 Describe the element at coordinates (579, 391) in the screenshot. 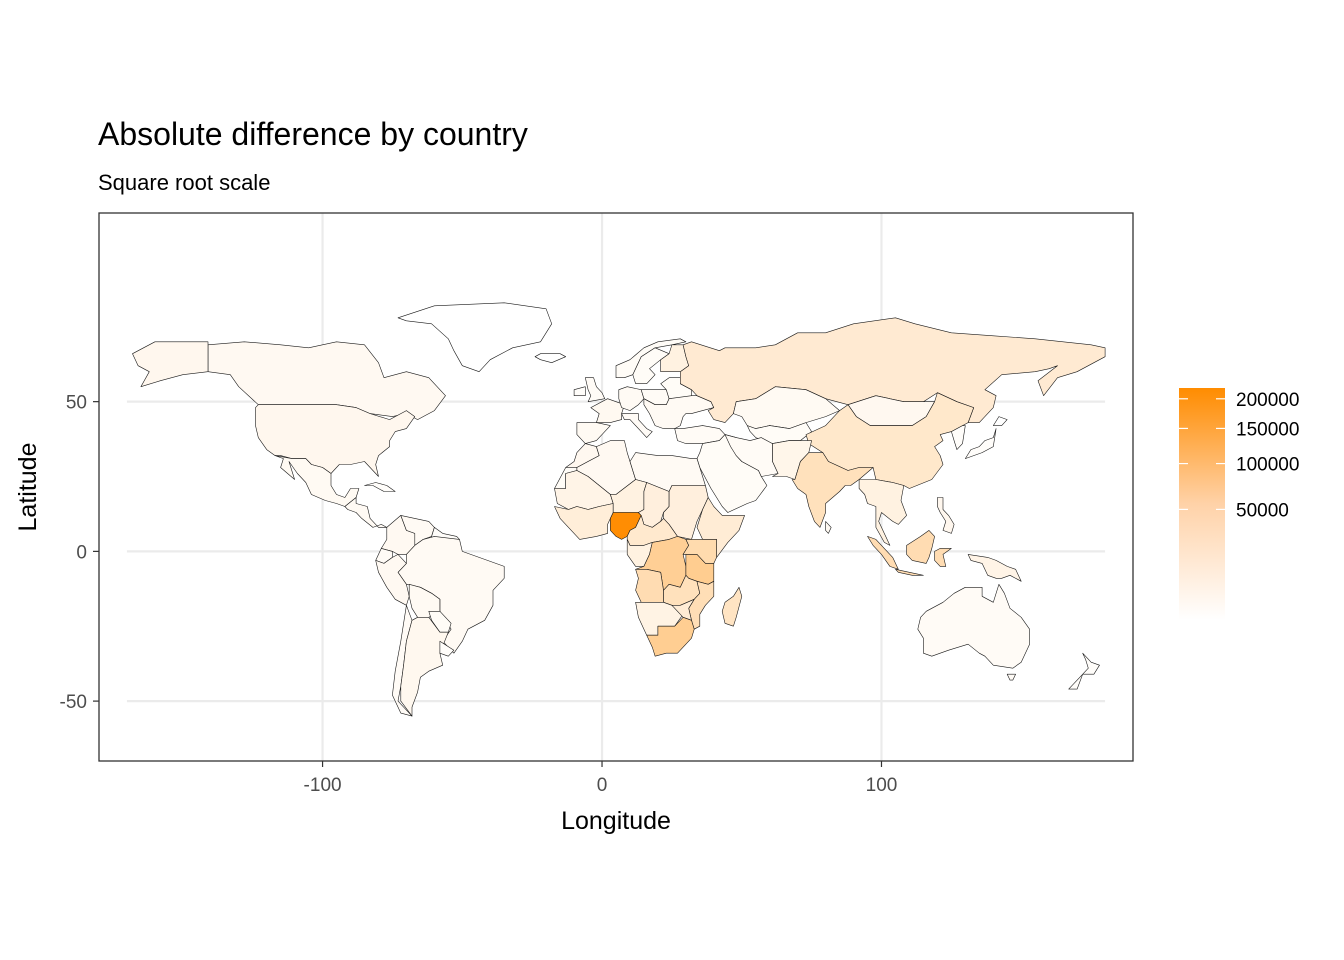

I see `country-ireland` at that location.